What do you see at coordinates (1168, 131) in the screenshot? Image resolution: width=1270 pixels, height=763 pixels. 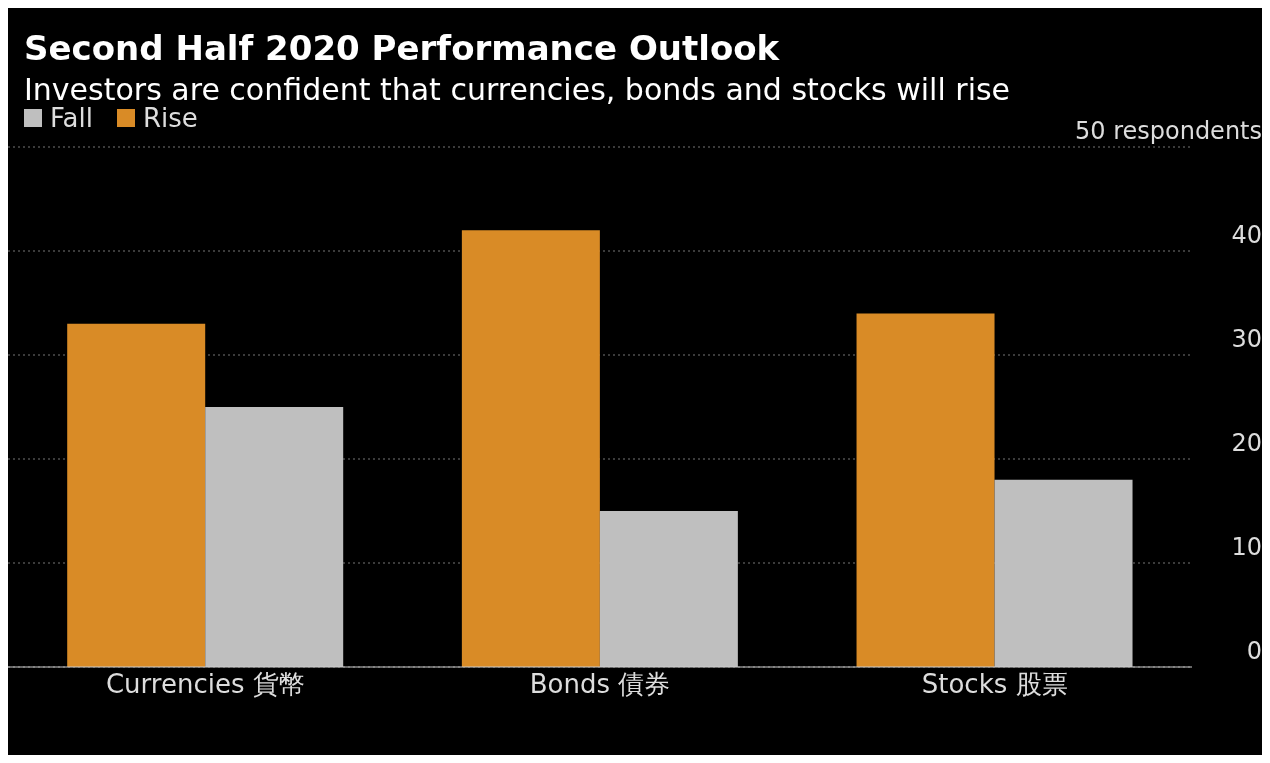 I see `y-tick-label: 50 respondents` at bounding box center [1168, 131].